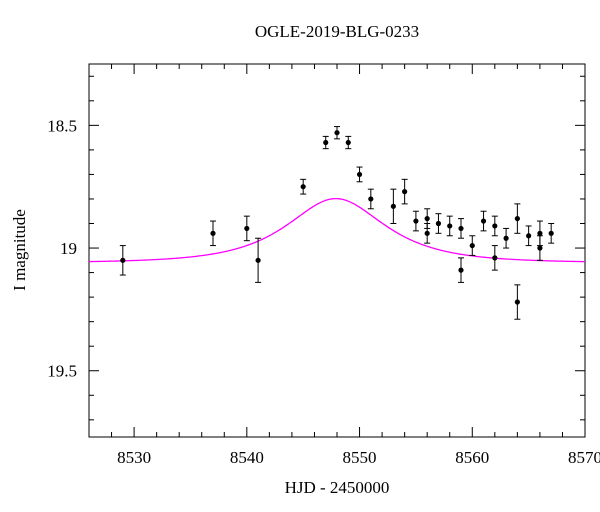 Image resolution: width=600 pixels, height=512 pixels. What do you see at coordinates (134, 457) in the screenshot?
I see `x-tick-label: 8530` at bounding box center [134, 457].